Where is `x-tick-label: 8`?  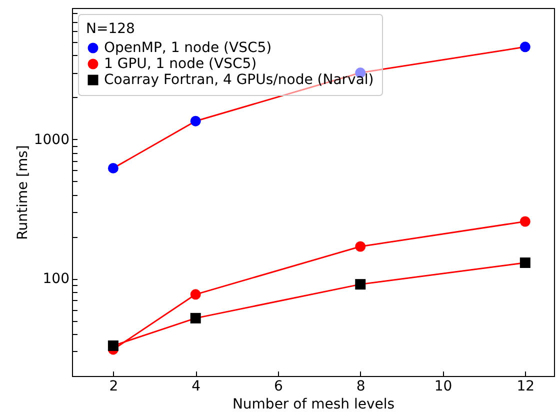 x-tick-label: 8 is located at coordinates (361, 386).